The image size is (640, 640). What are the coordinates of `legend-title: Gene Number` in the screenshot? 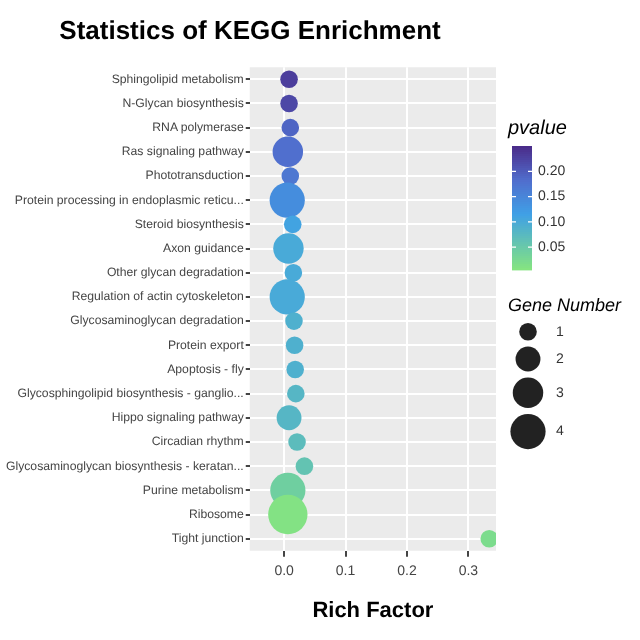 It's located at (566, 305).